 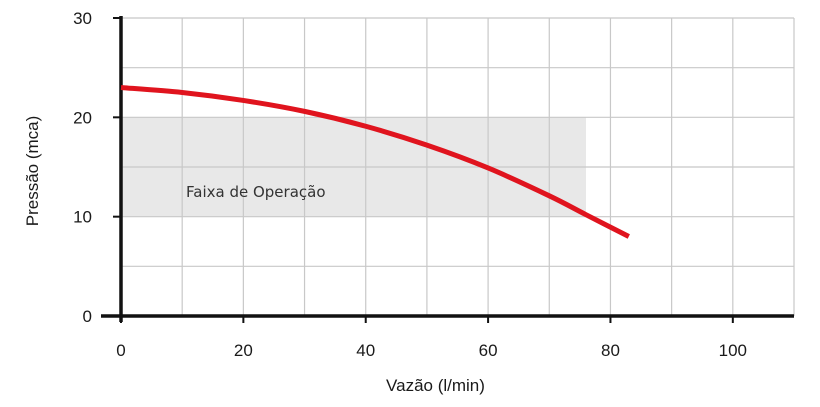 I want to click on x-tick-label: 20, so click(x=243, y=350).